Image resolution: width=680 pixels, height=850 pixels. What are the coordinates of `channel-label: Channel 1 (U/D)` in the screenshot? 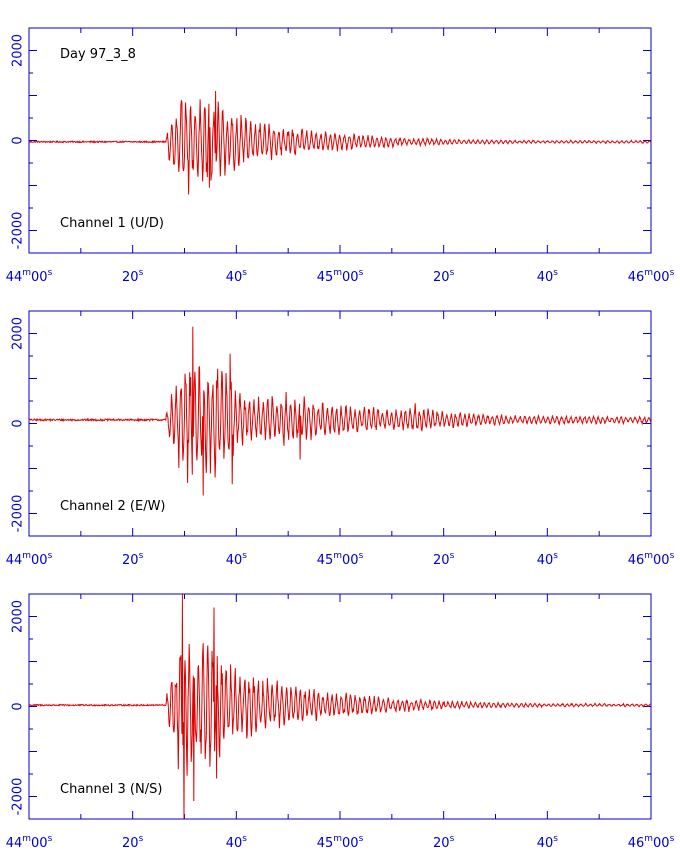 It's located at (112, 223).